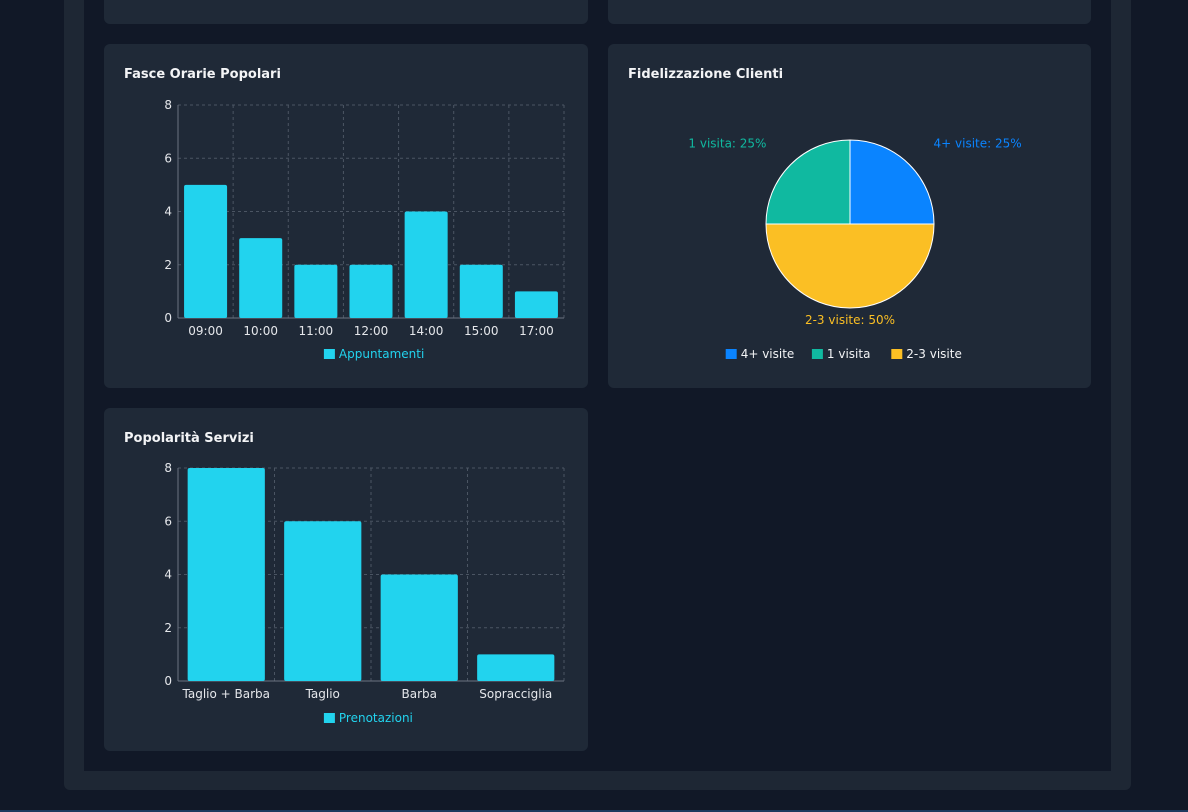 This screenshot has width=1188, height=812. I want to click on bottom-border, so click(594, 811).